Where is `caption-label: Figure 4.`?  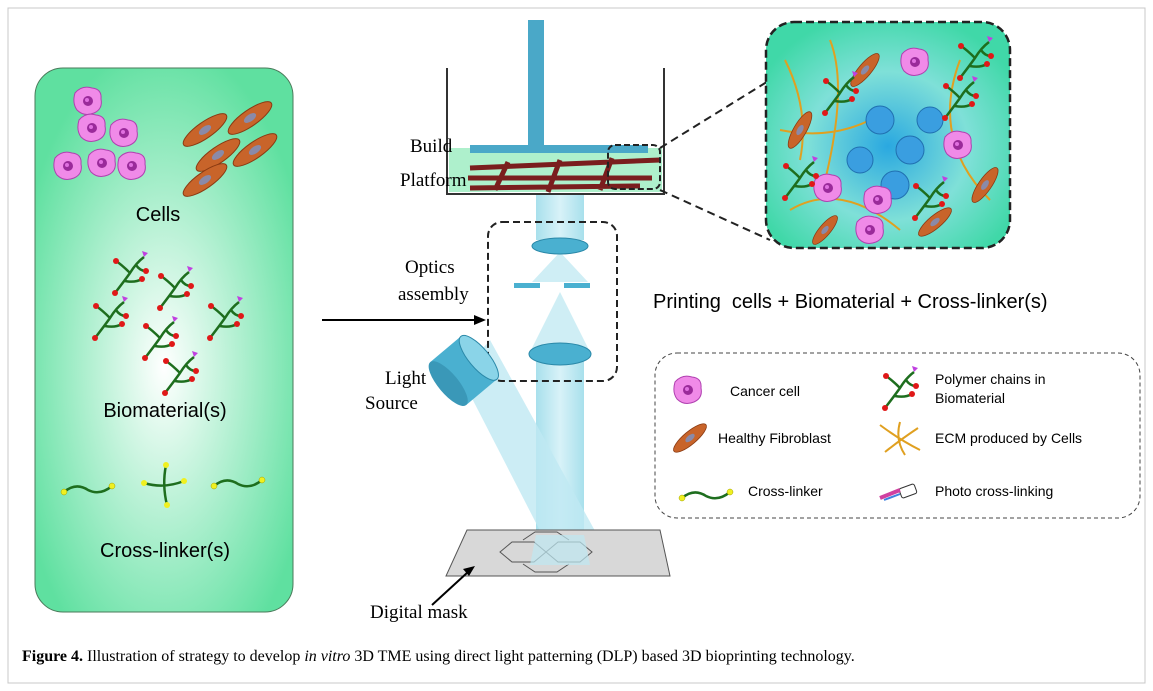 caption-label: Figure 4. is located at coordinates (52, 656).